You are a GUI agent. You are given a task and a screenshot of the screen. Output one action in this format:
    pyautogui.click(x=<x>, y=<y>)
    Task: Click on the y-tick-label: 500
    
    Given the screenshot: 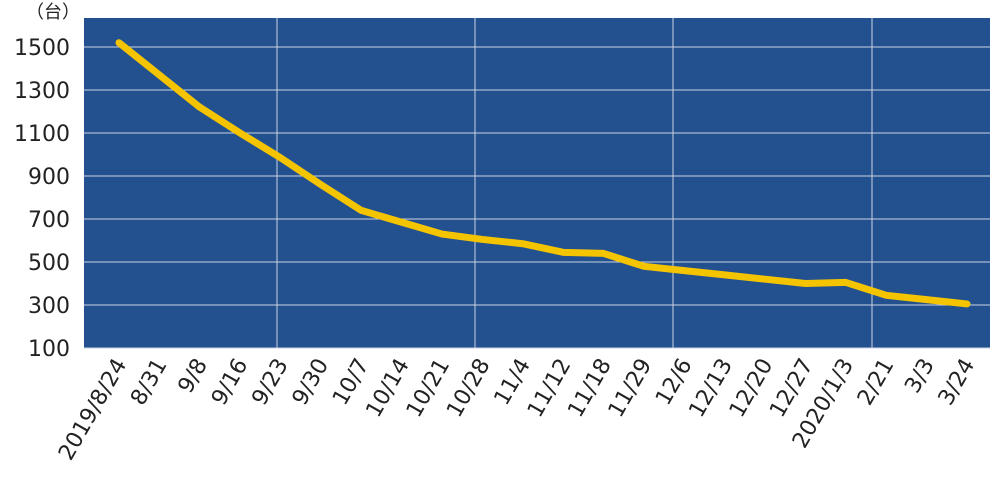 What is the action you would take?
    pyautogui.click(x=49, y=263)
    